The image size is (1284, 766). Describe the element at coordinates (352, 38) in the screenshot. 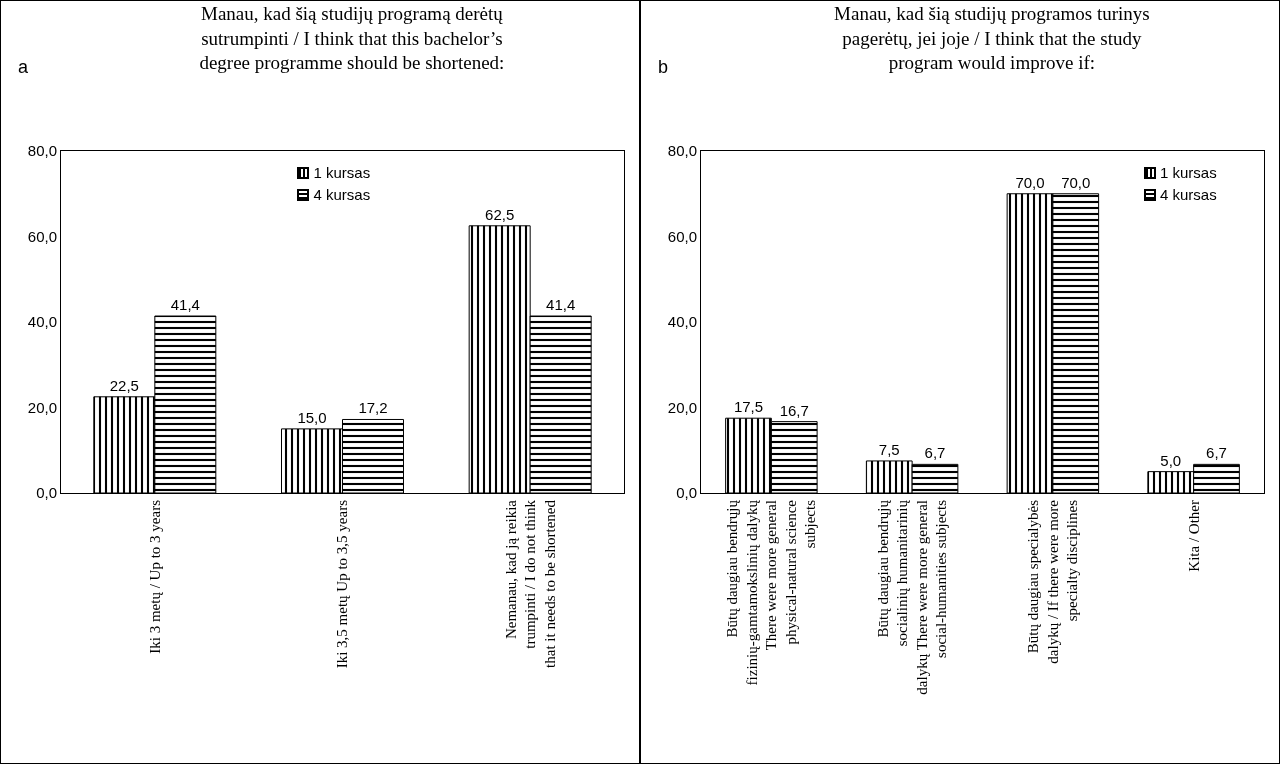

I see `chart-title: Manau, kad šią studijų programą derėtų sutrumpinti / I think that this bachelor’s degree programme should be shortened:` at that location.